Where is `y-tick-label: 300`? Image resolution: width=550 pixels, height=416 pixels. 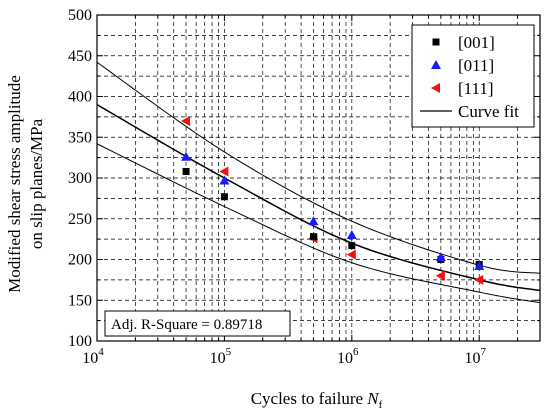
y-tick-label: 300 is located at coordinates (80, 178).